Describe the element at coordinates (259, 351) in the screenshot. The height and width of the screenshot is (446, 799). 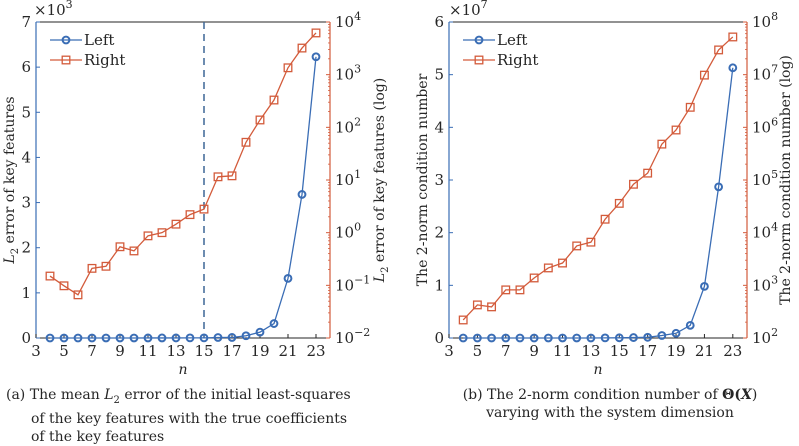
I see `x-tick-label: 19` at that location.